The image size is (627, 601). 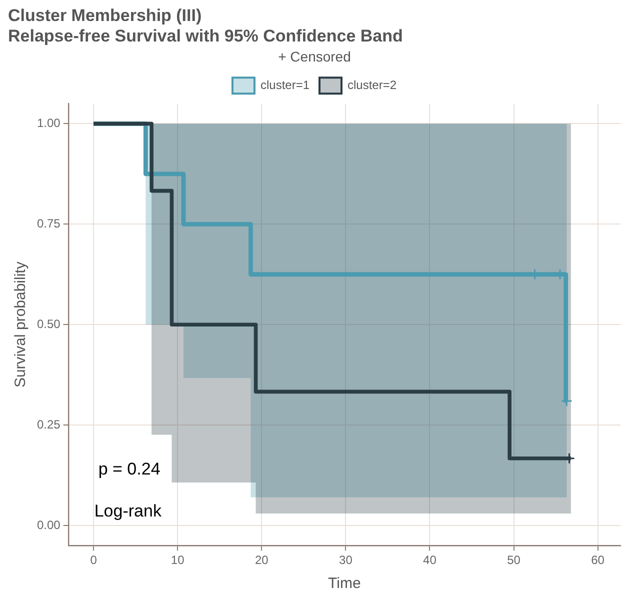 What do you see at coordinates (48, 123) in the screenshot?
I see `y-tick-label: 1.00` at bounding box center [48, 123].